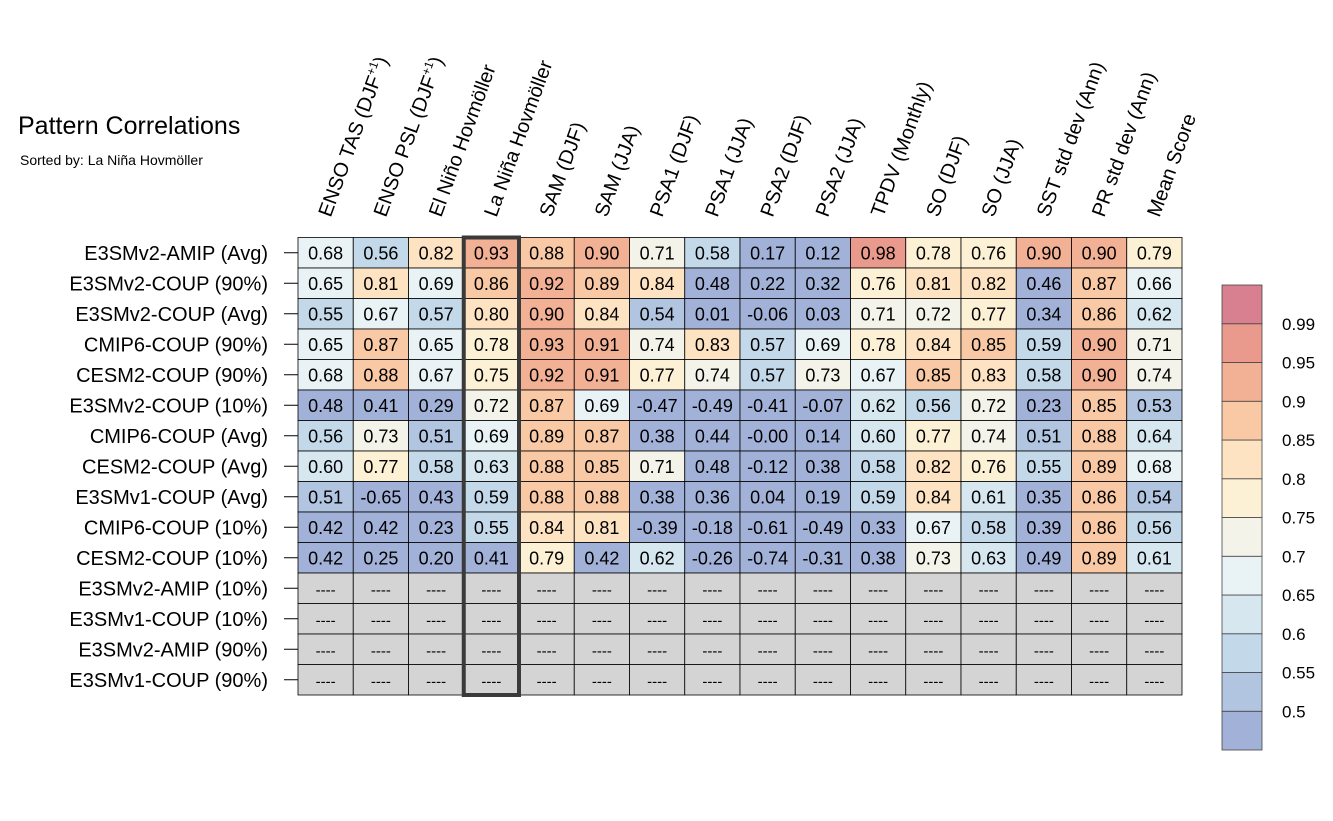 The height and width of the screenshot is (821, 1333). I want to click on column-header: PSA1 (DJF), so click(674, 166).